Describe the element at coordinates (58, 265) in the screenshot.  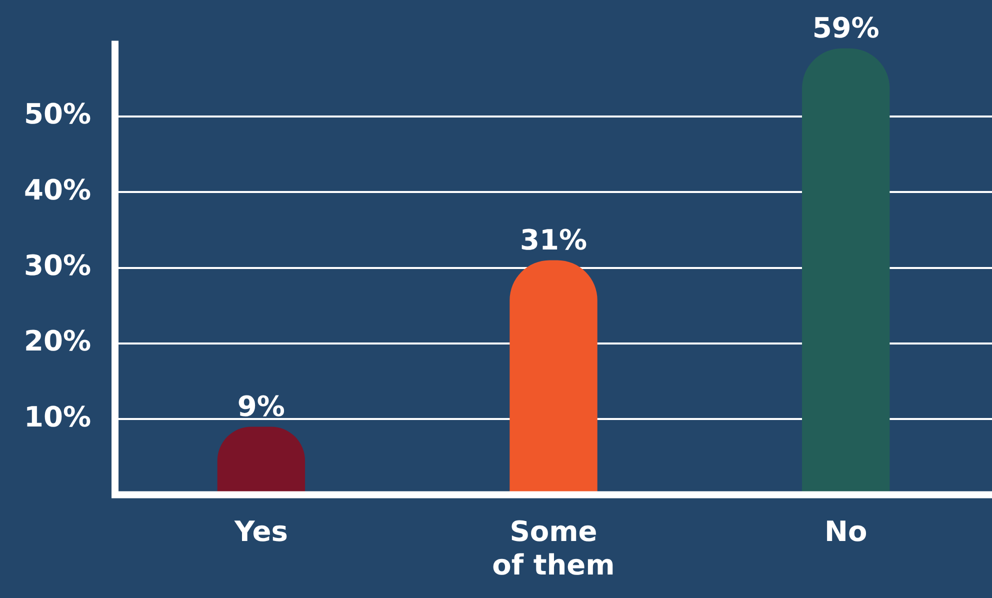
I see `y-tick-label: 30%` at that location.